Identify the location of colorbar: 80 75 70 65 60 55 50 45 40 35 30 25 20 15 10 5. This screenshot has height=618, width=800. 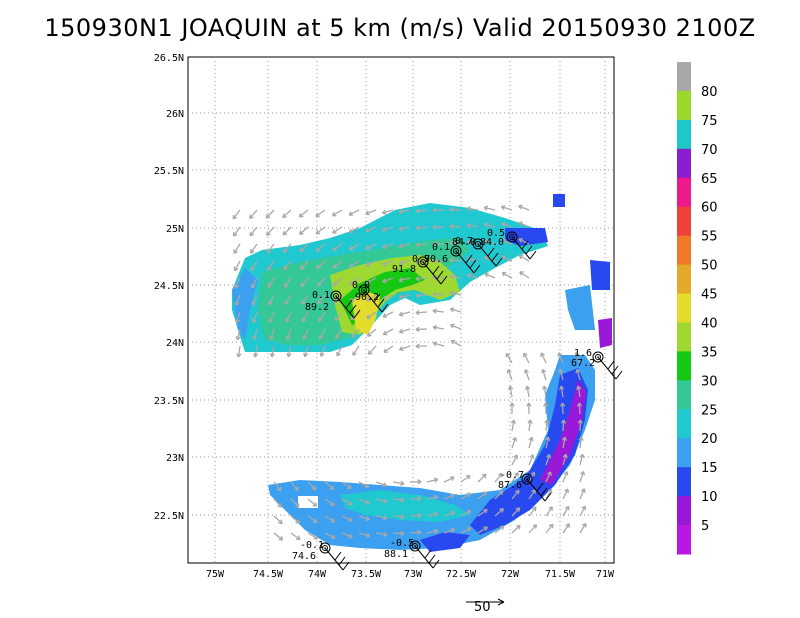
(697, 308).